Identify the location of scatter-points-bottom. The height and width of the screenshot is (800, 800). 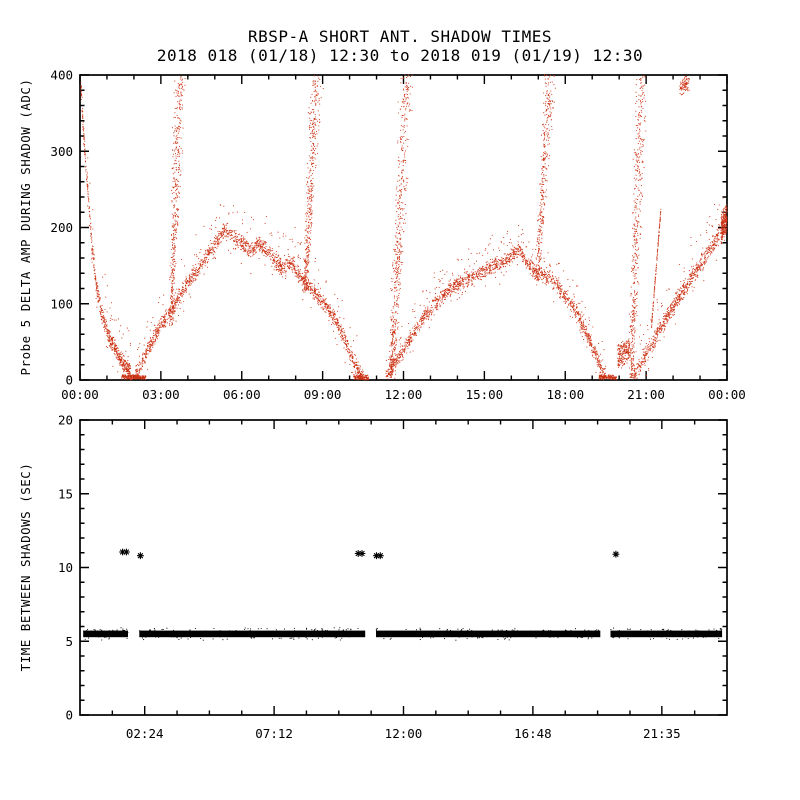
(403, 634).